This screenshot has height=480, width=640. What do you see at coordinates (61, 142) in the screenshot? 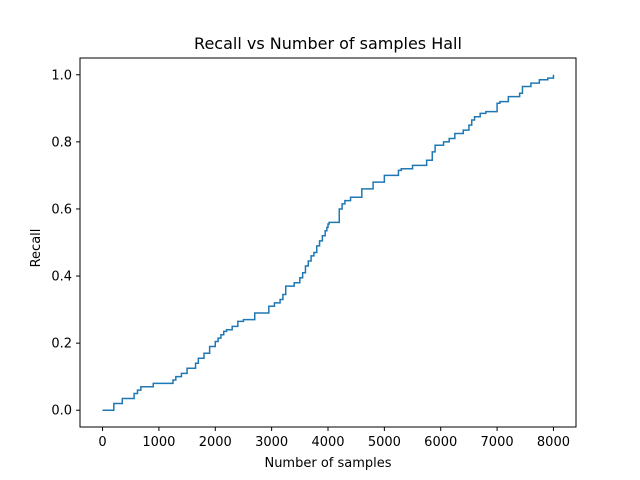
I see `y-tick-label-4: 0.8` at bounding box center [61, 142].